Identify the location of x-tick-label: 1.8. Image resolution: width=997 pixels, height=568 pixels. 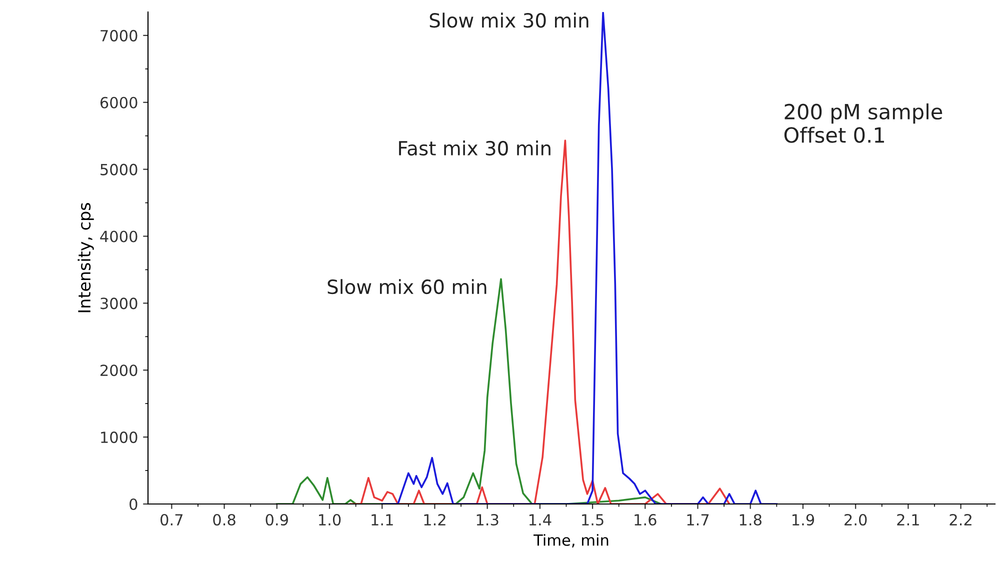
(751, 520).